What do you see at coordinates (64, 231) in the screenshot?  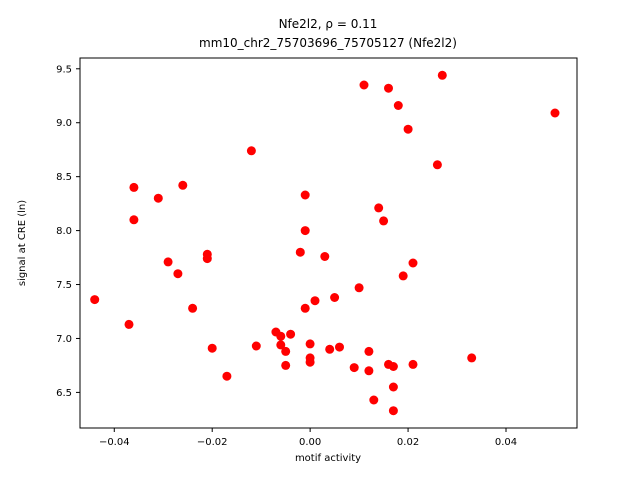 I see `y-tick-label: 8.0` at bounding box center [64, 231].